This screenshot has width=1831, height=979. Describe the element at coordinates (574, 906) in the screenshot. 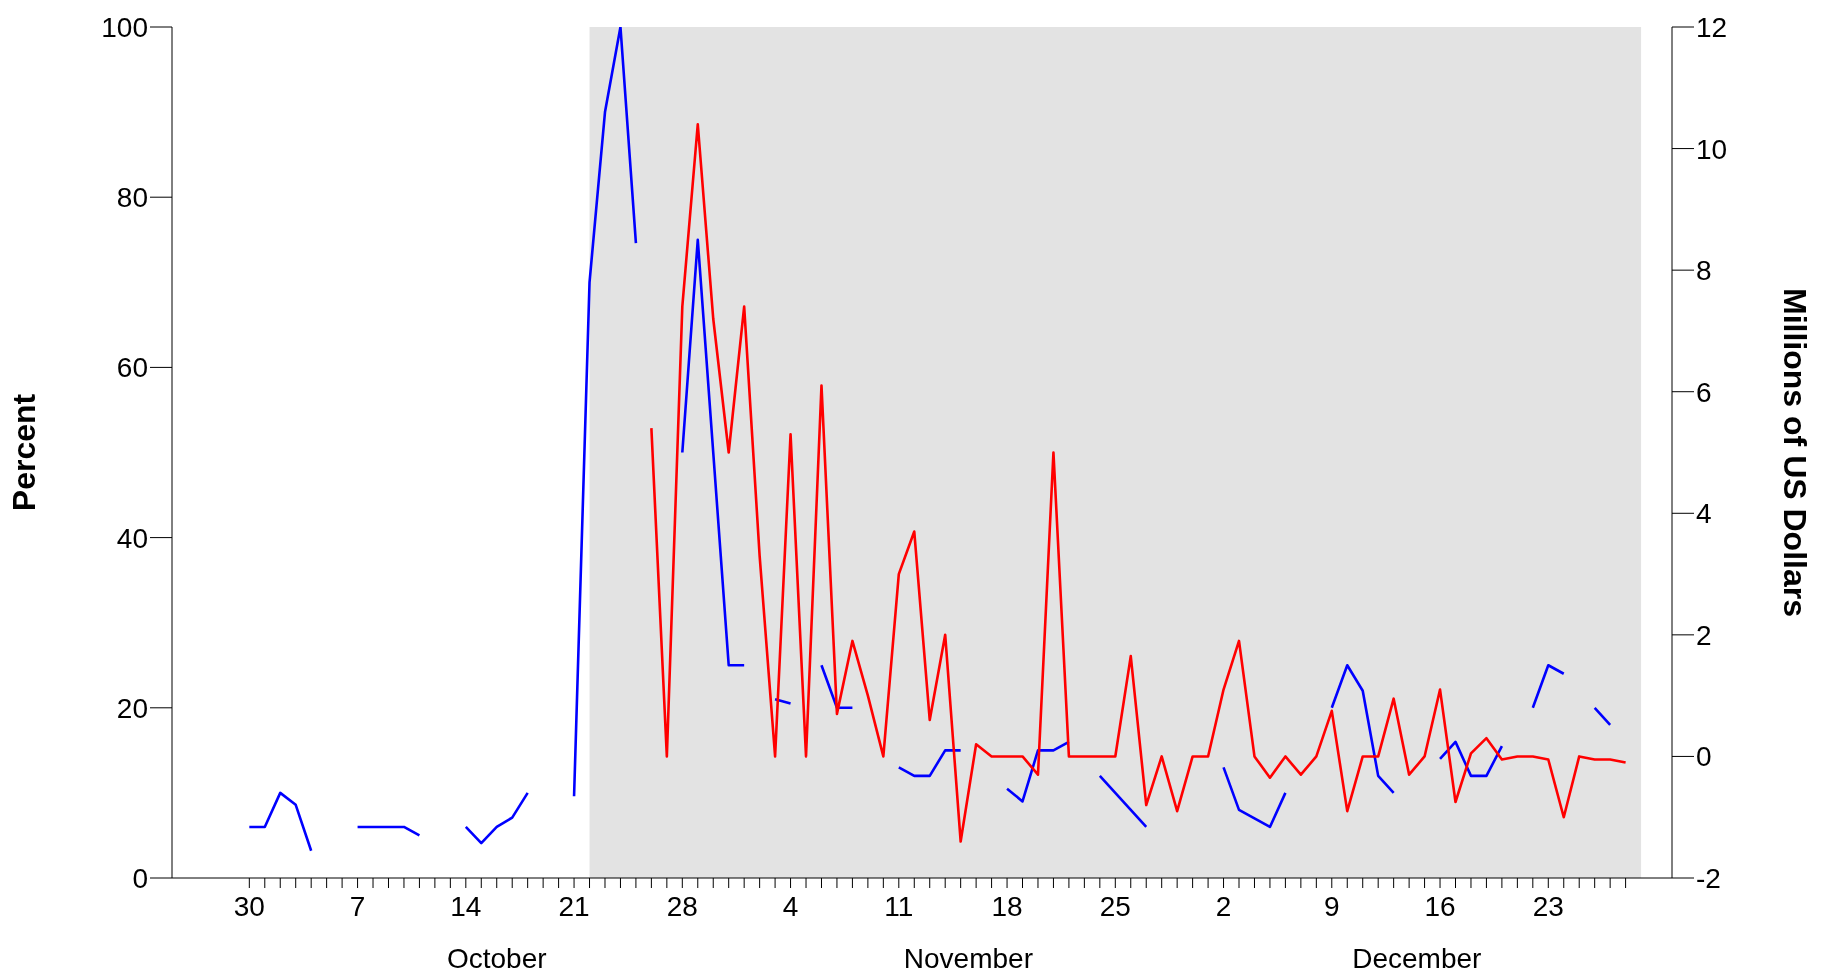

I see `x-tick-label: 21` at that location.